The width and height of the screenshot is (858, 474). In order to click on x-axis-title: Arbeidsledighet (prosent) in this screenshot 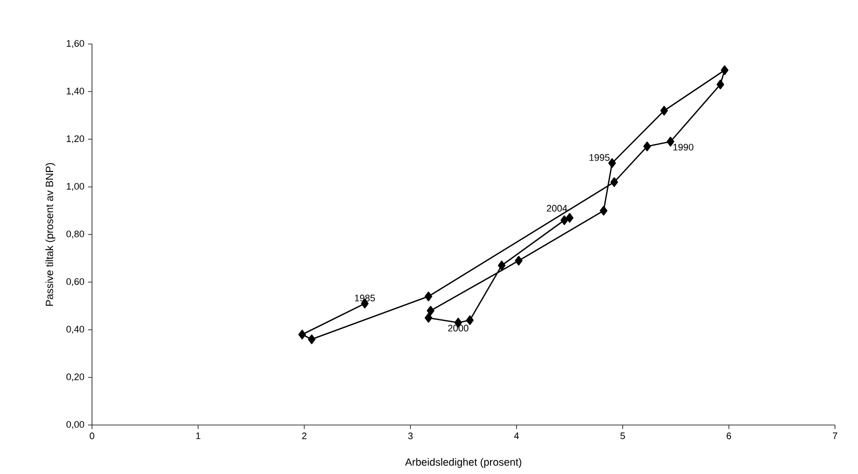, I will do `click(463, 463)`.